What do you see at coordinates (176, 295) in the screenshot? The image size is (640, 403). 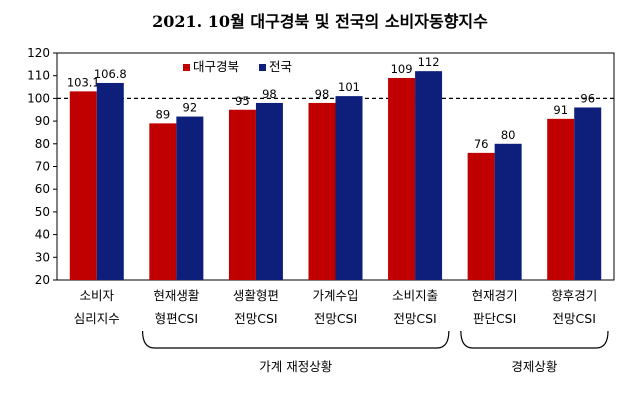 I see `category-label: 현재생활` at bounding box center [176, 295].